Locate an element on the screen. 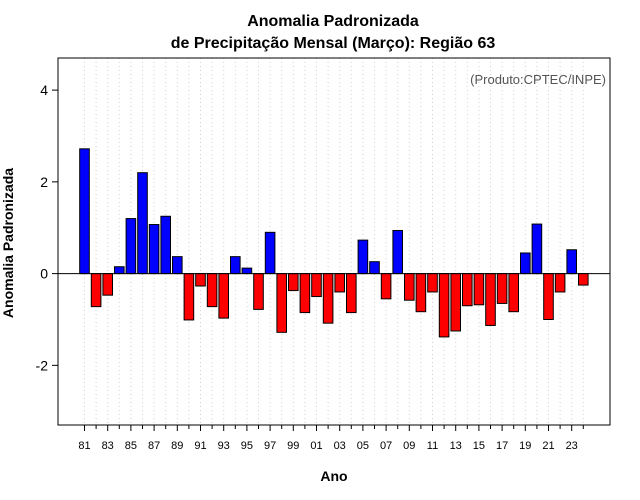  bar-2003 is located at coordinates (339, 283).